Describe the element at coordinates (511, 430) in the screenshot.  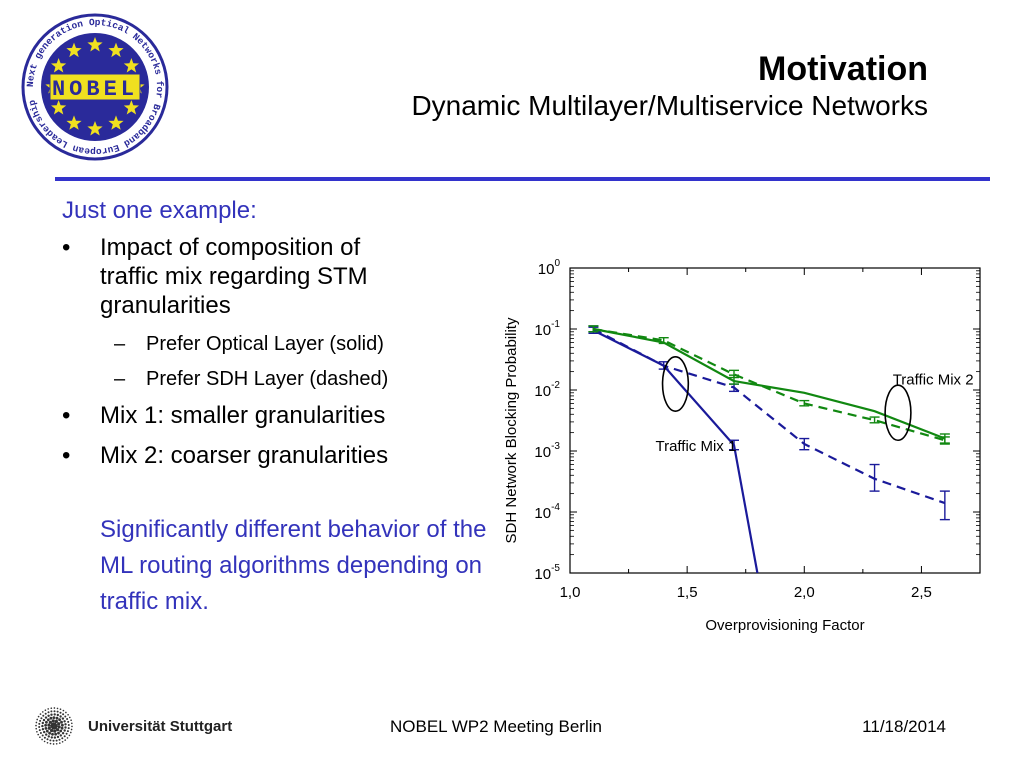
I see `y-axis-label: SDH Network Blocking Probability` at that location.